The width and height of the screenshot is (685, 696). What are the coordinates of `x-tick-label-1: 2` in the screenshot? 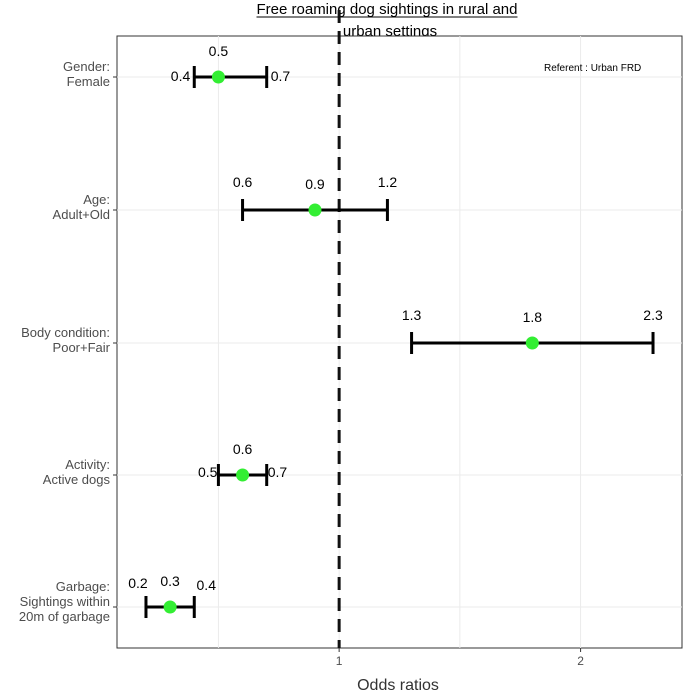 It's located at (580, 661).